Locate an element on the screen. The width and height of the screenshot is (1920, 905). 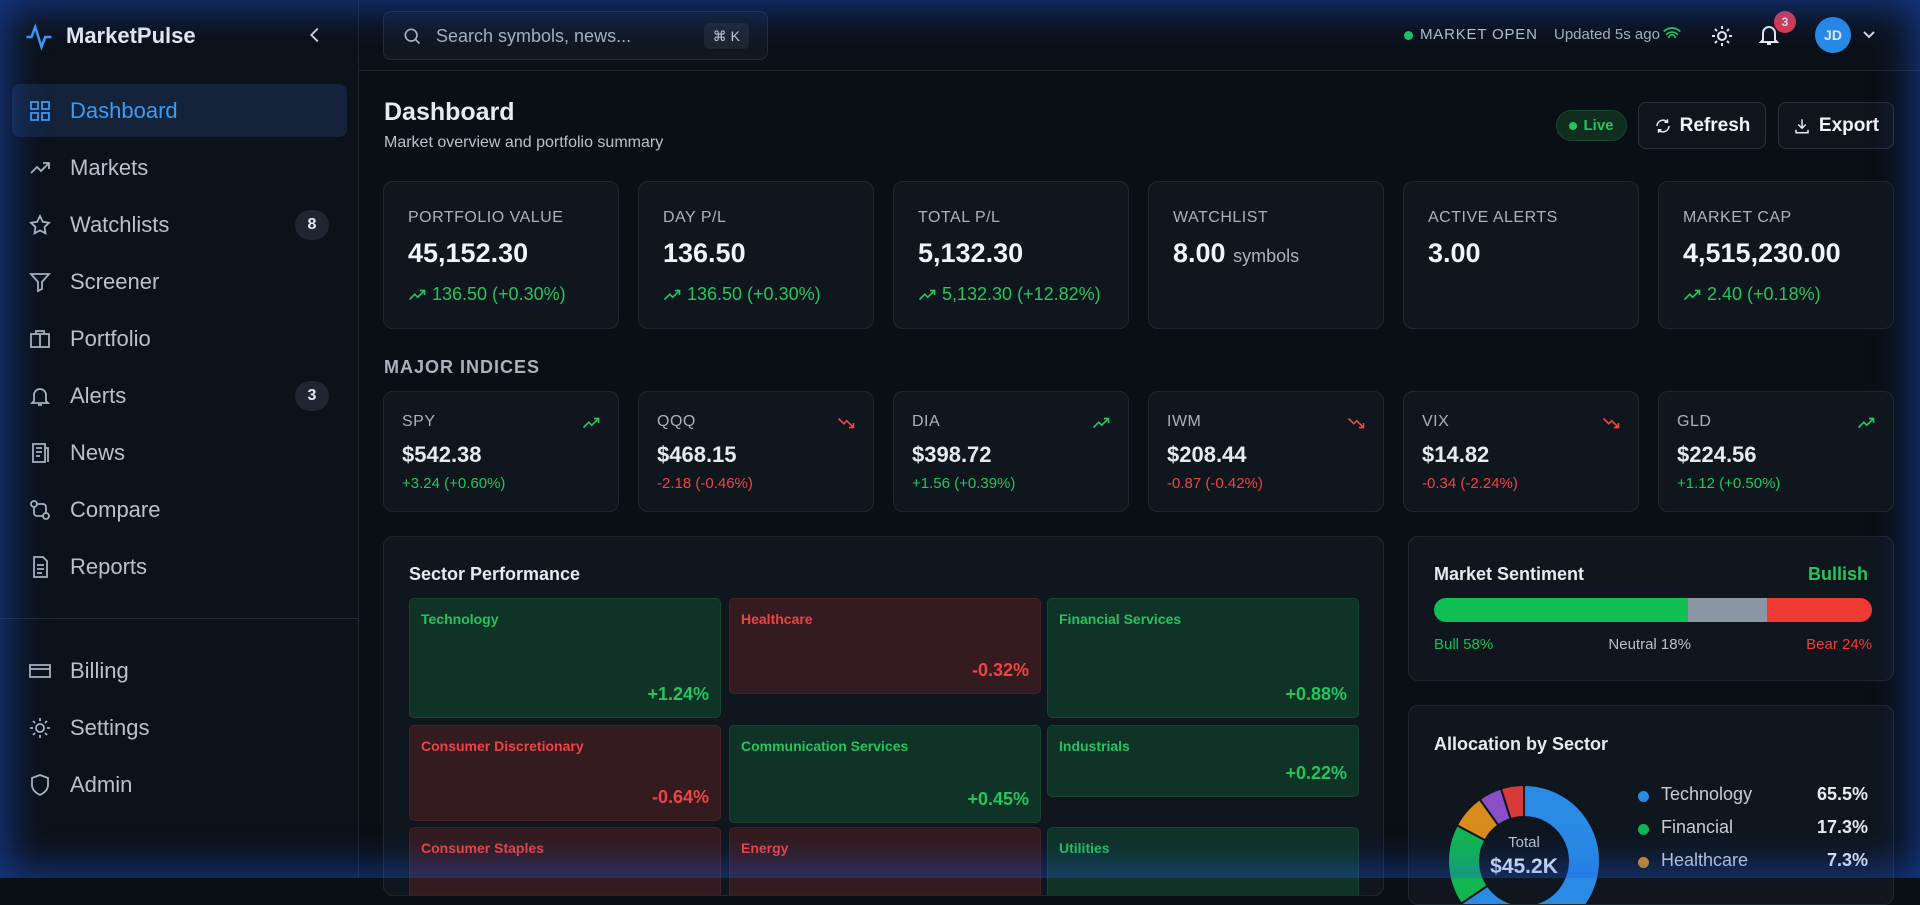
export-button: Export is located at coordinates (1836, 125).